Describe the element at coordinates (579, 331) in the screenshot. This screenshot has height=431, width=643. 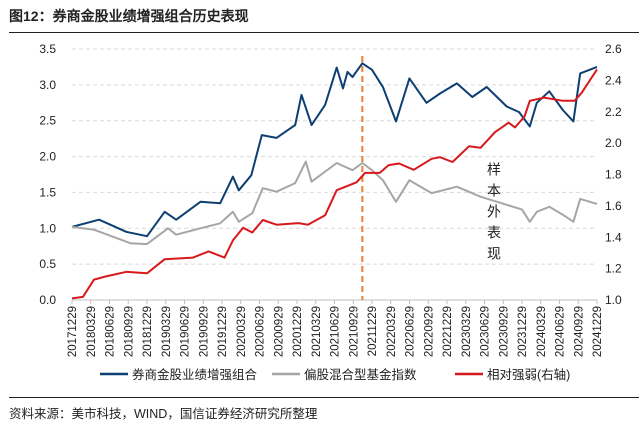
I see `x-tick-label: 20240929` at that location.